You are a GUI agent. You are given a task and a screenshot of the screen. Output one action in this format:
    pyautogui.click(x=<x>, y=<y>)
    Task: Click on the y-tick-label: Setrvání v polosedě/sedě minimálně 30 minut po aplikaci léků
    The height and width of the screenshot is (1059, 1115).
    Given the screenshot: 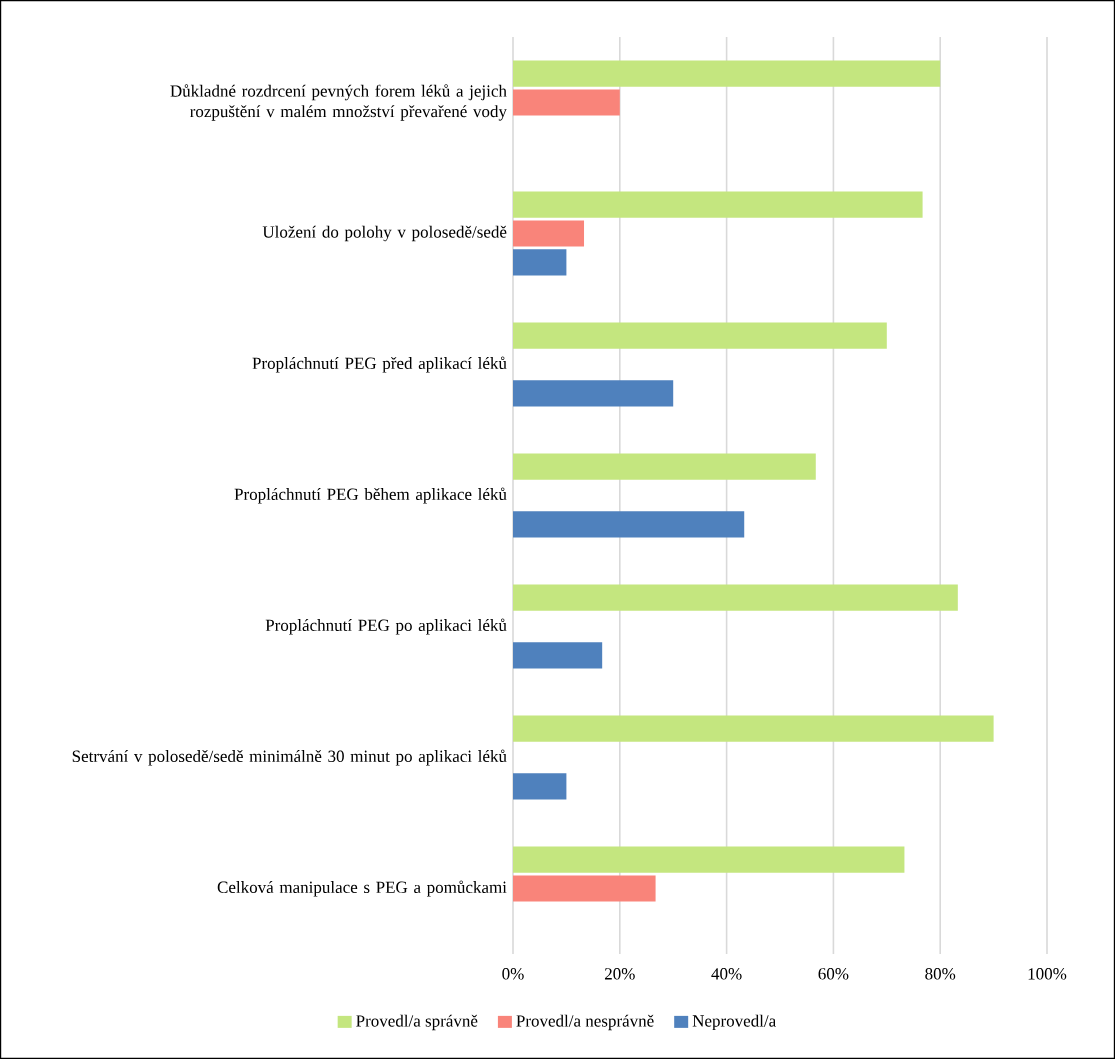 What is the action you would take?
    pyautogui.click(x=289, y=757)
    